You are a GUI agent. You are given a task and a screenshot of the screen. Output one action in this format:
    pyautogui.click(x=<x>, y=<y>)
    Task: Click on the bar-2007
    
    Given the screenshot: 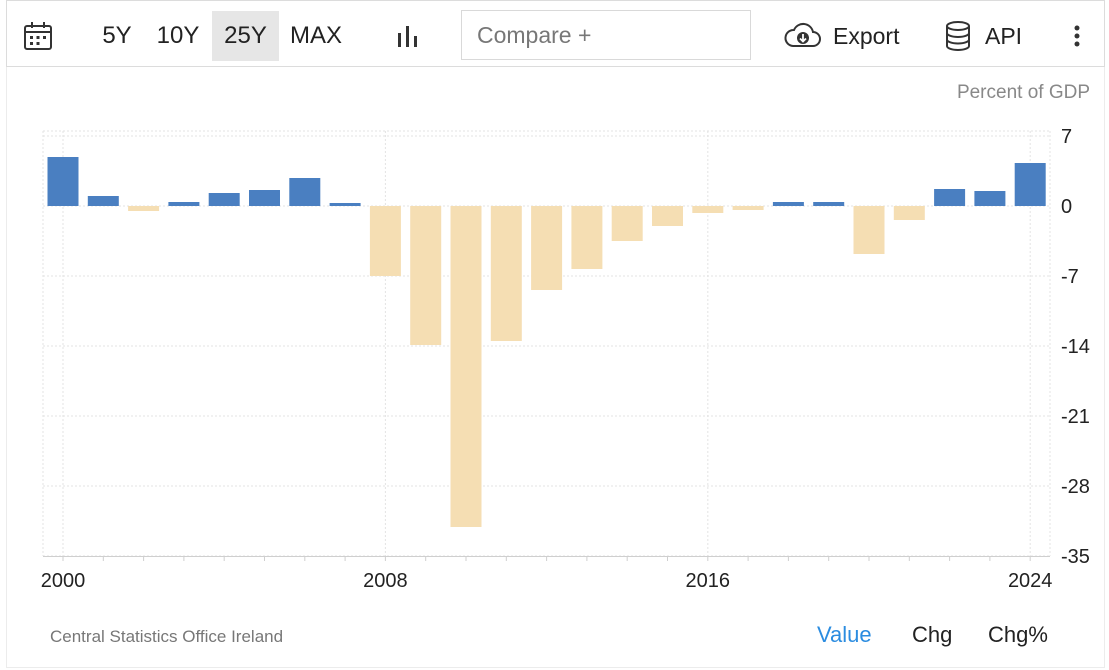 What is the action you would take?
    pyautogui.click(x=345, y=204)
    